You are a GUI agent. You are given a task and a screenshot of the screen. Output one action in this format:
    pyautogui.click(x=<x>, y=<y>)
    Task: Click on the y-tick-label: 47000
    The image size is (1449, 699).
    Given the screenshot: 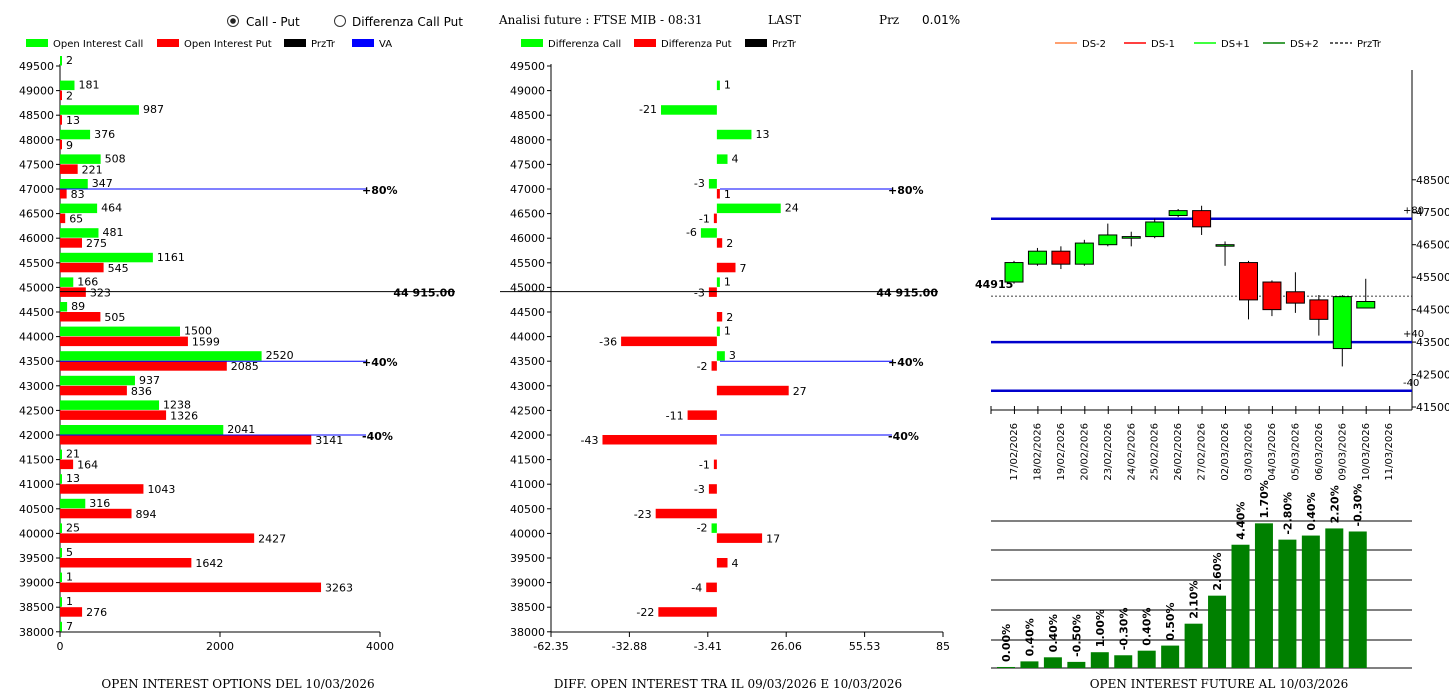 What is the action you would take?
    pyautogui.click(x=36, y=189)
    